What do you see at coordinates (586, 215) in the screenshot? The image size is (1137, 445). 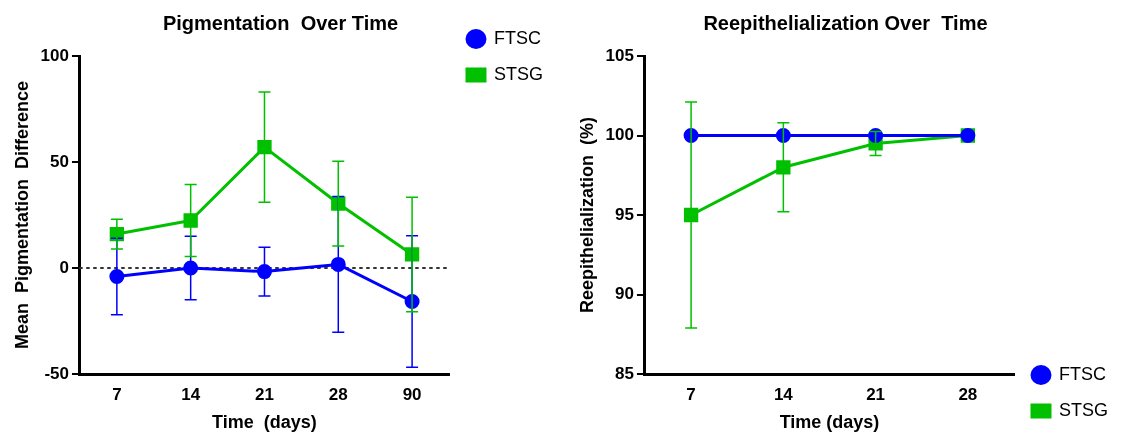 I see `y-axis-title: Reepithelialization (%)` at bounding box center [586, 215].